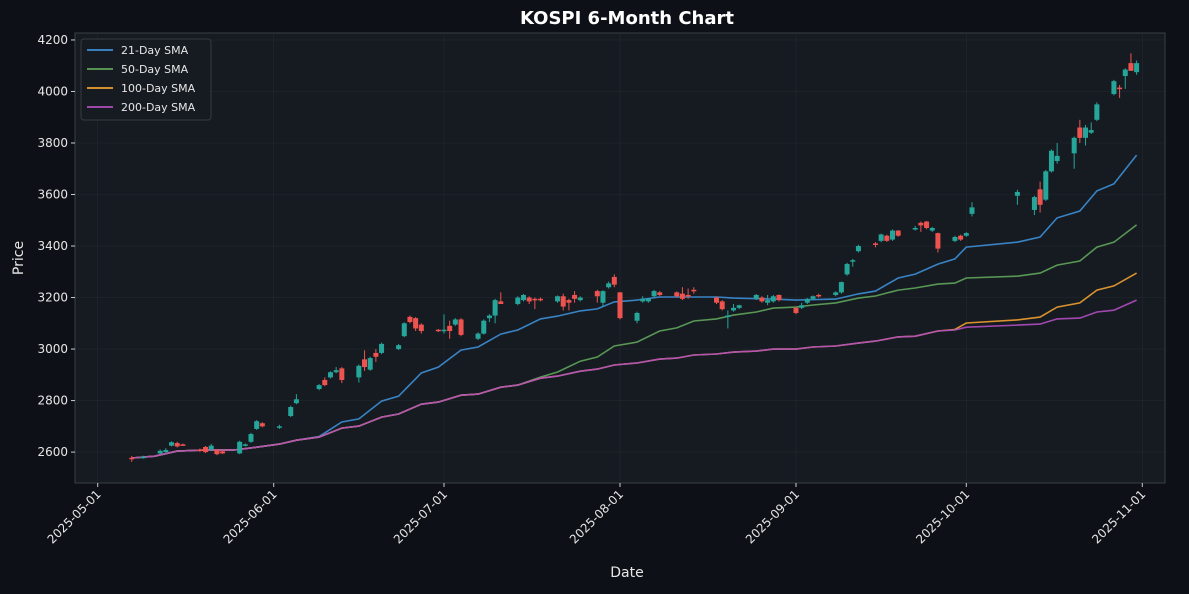 This screenshot has height=594, width=1189. I want to click on legend-label: 21-Day SMA, so click(155, 50).